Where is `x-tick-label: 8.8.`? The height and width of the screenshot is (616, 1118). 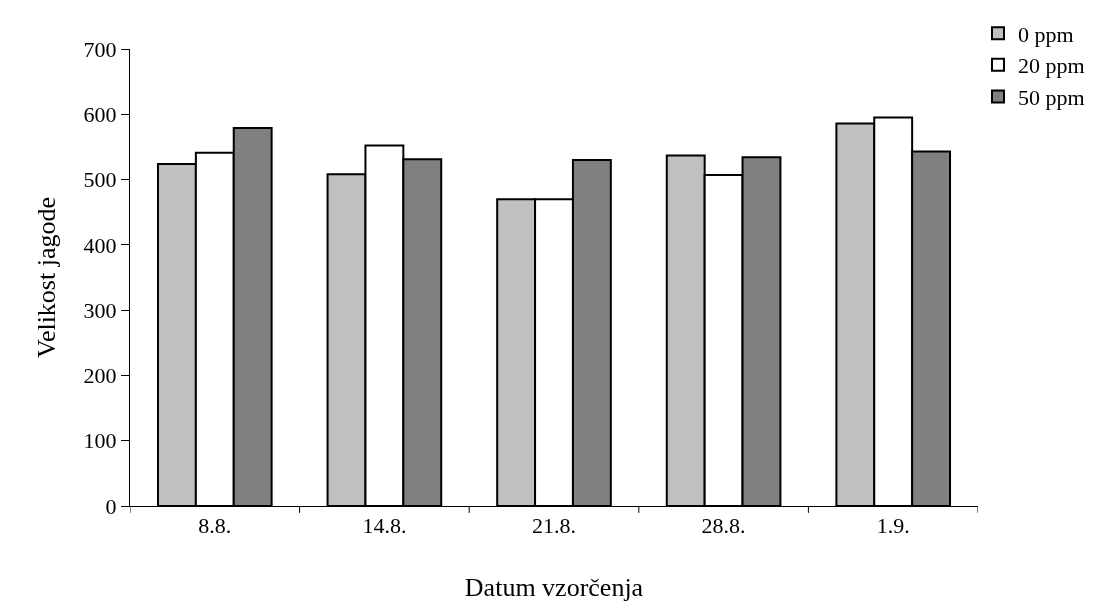
x-tick-label: 8.8. is located at coordinates (215, 526).